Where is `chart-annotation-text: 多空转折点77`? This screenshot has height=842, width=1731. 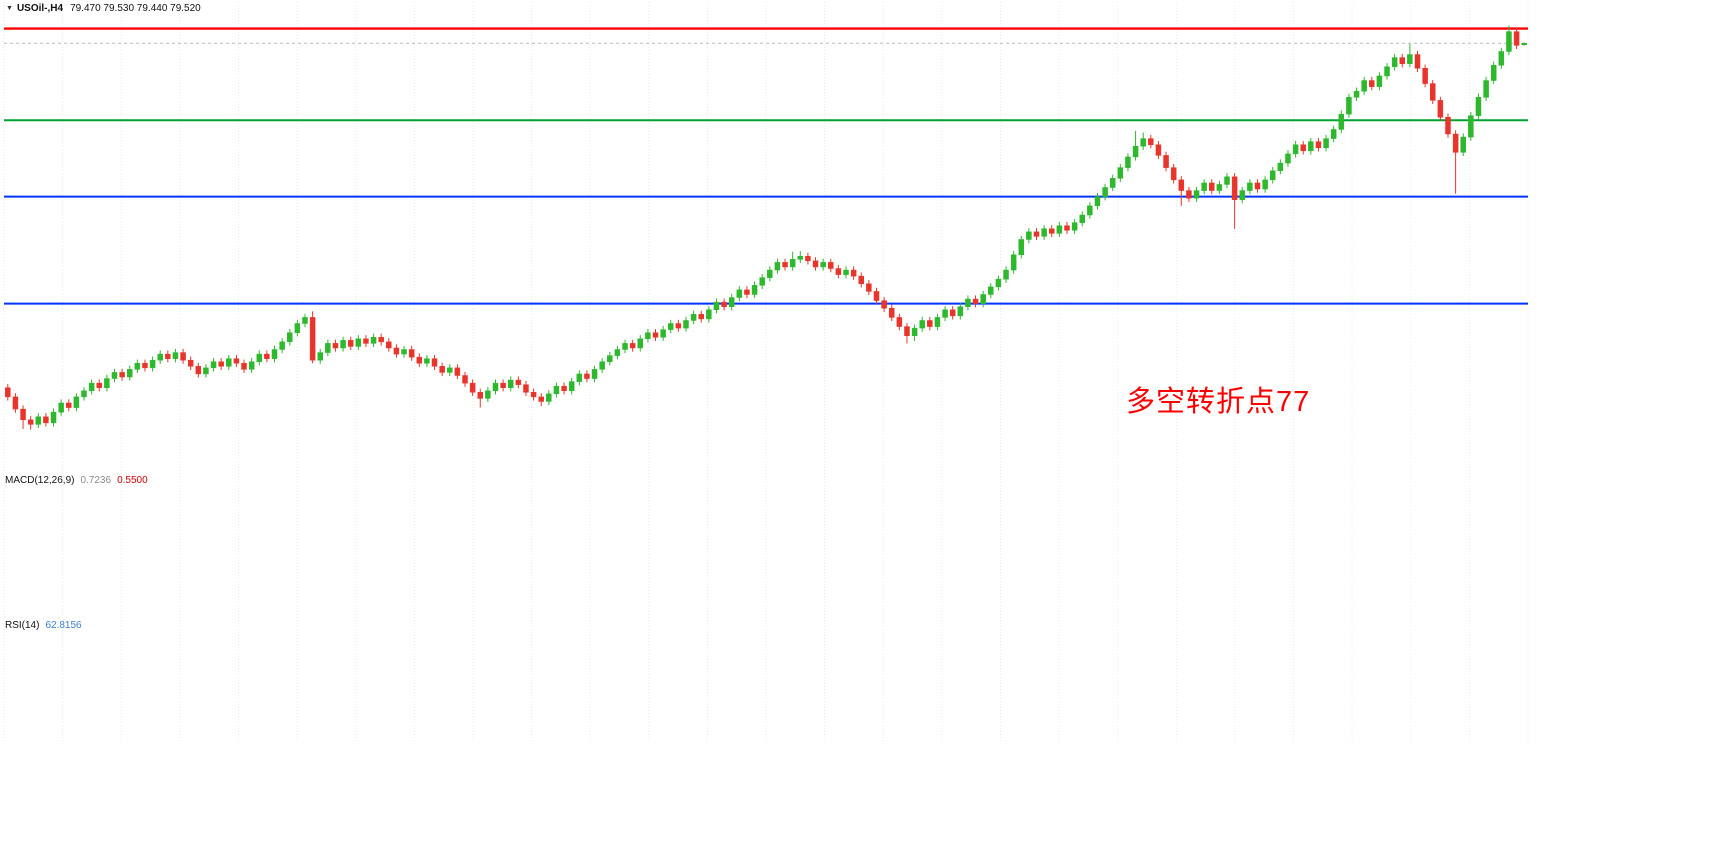
chart-annotation-text: 多空转折点77 is located at coordinates (1218, 402).